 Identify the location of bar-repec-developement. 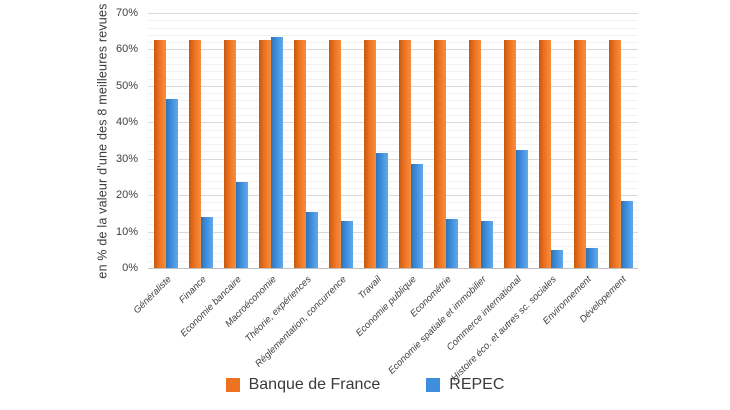
(626, 234).